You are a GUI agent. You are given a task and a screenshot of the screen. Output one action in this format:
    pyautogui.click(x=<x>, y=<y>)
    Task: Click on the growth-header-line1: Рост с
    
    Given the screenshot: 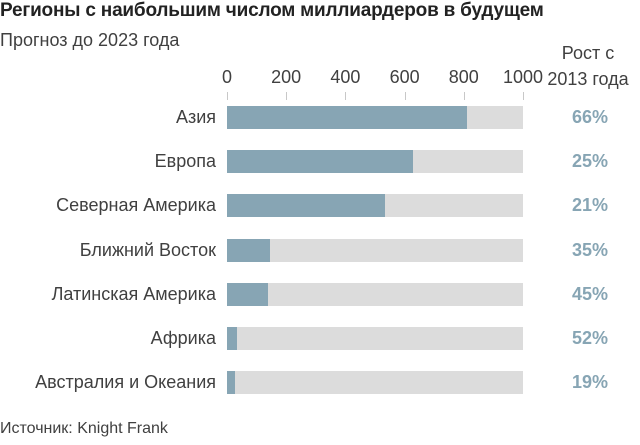 What is the action you would take?
    pyautogui.click(x=588, y=53)
    